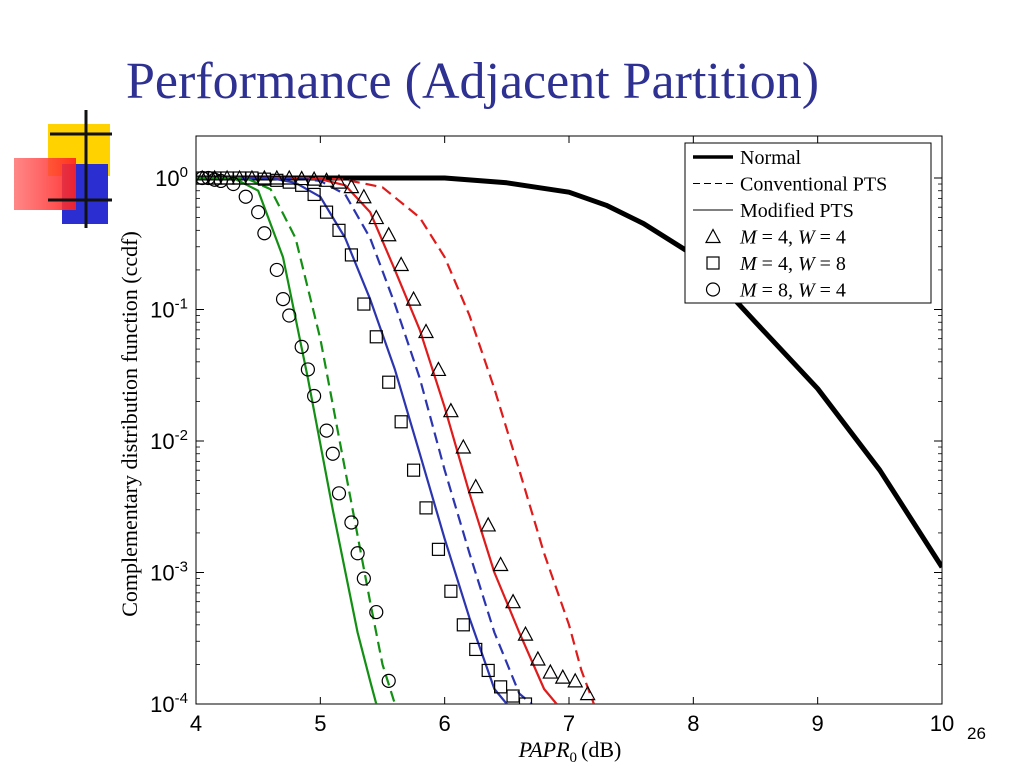  What do you see at coordinates (976, 733) in the screenshot?
I see `page-number: 26` at bounding box center [976, 733].